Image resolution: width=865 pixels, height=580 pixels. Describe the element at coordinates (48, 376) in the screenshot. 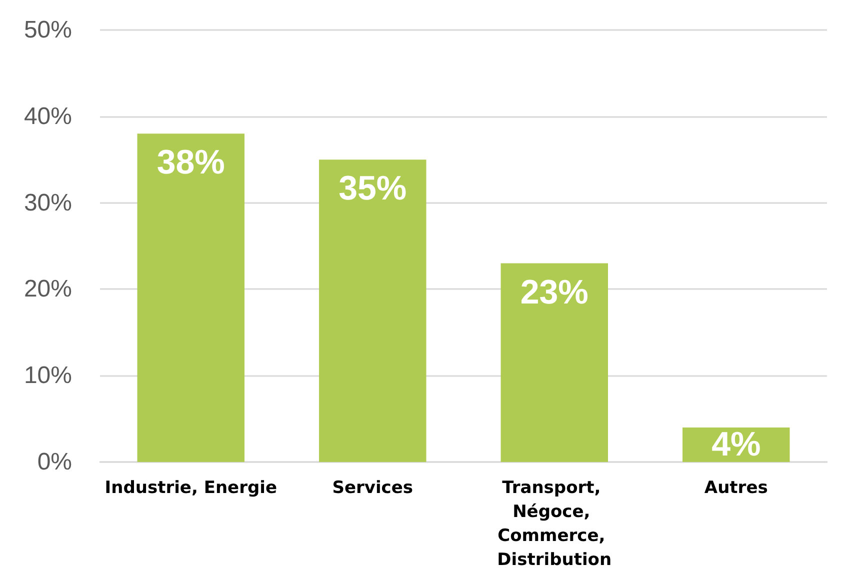

I see `y-tick-label: 10%` at that location.